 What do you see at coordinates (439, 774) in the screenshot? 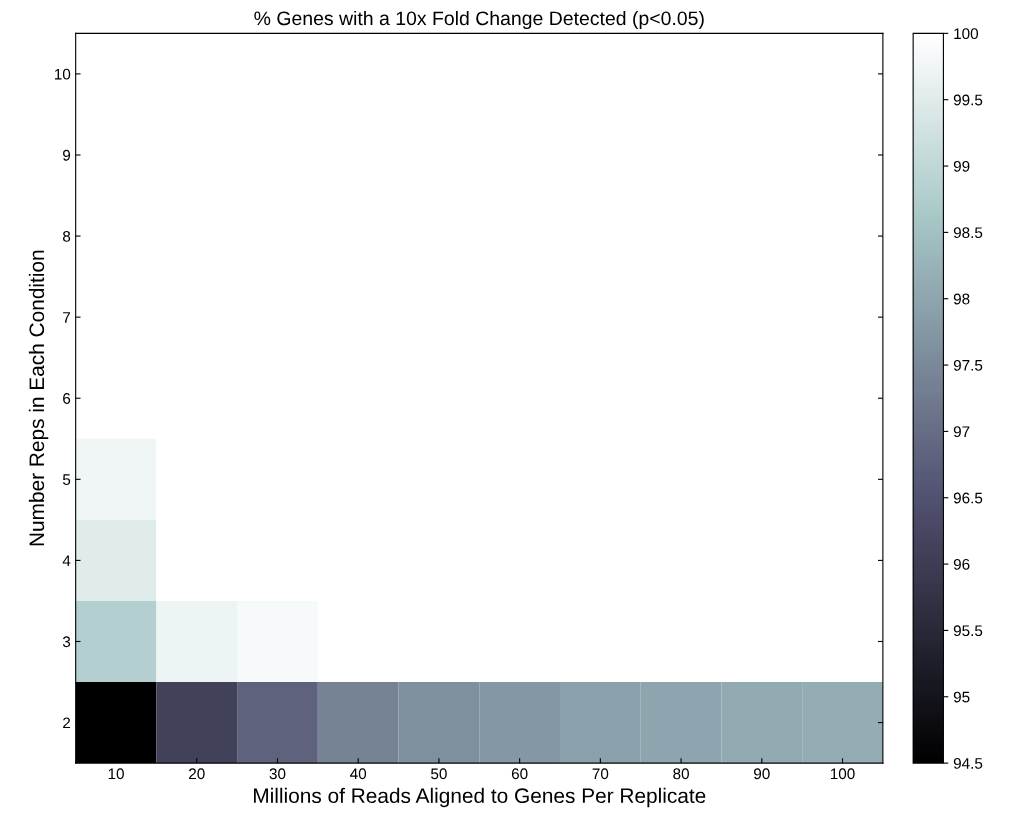
I see `x-tick-label: 50` at bounding box center [439, 774].